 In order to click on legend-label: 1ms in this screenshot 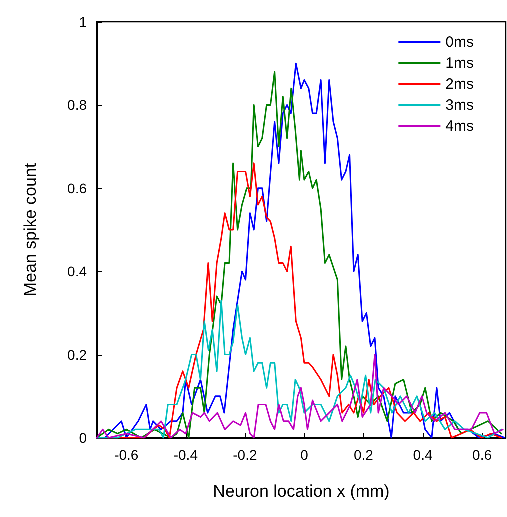, I will do `click(460, 63)`.